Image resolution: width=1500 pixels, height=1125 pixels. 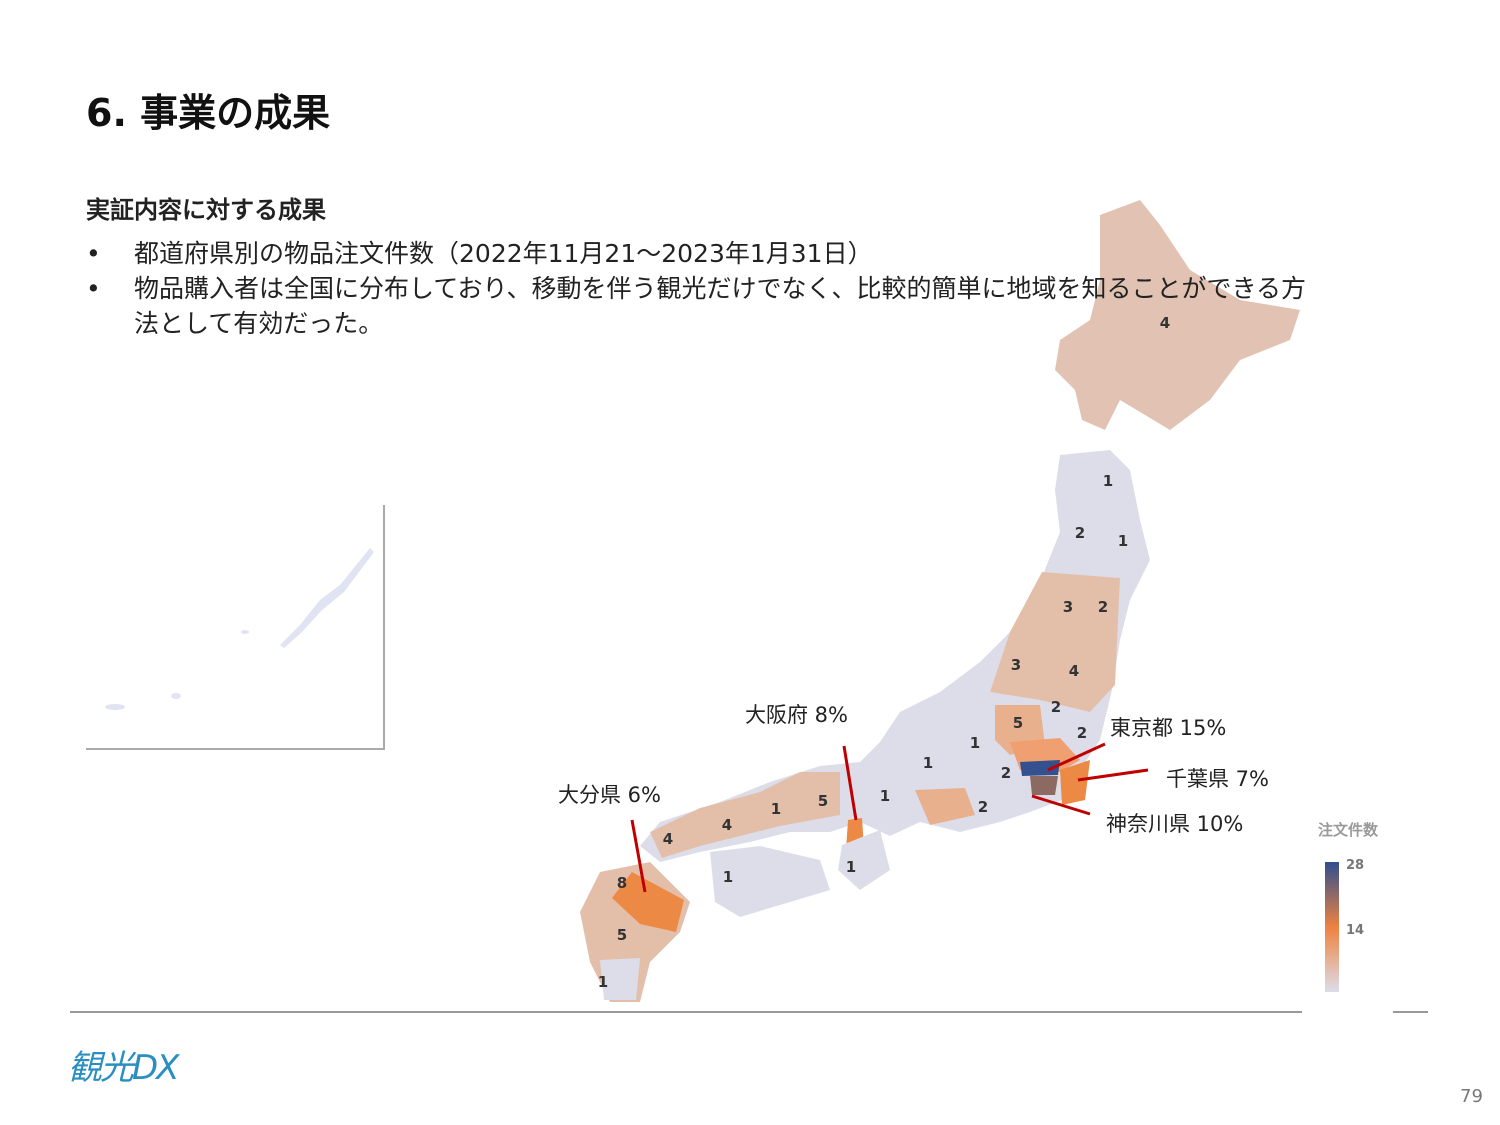 What do you see at coordinates (864, 860) in the screenshot?
I see `kii` at bounding box center [864, 860].